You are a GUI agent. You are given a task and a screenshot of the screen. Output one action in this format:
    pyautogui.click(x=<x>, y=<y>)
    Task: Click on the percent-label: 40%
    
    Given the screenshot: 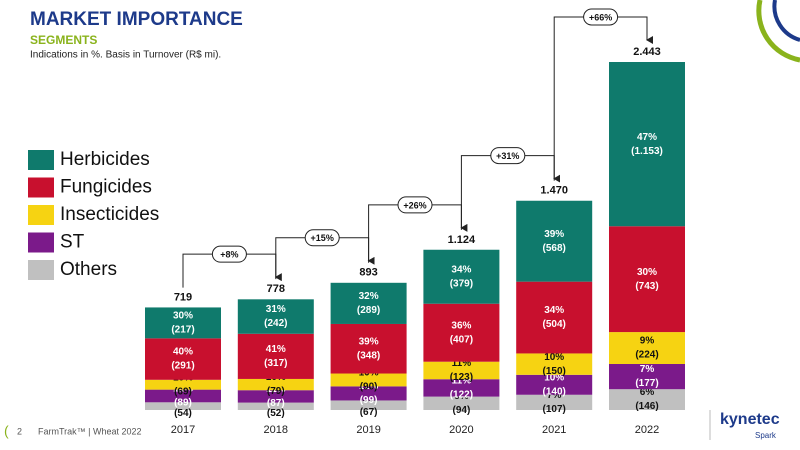 What is the action you would take?
    pyautogui.click(x=183, y=352)
    